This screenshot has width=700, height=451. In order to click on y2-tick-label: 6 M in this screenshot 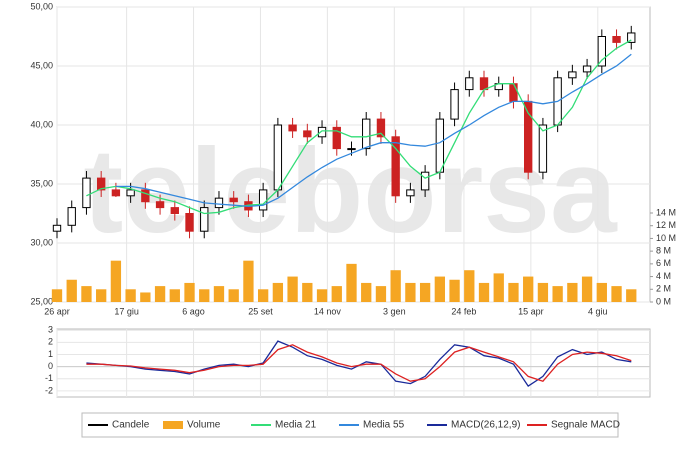, I will do `click(663, 263)`.